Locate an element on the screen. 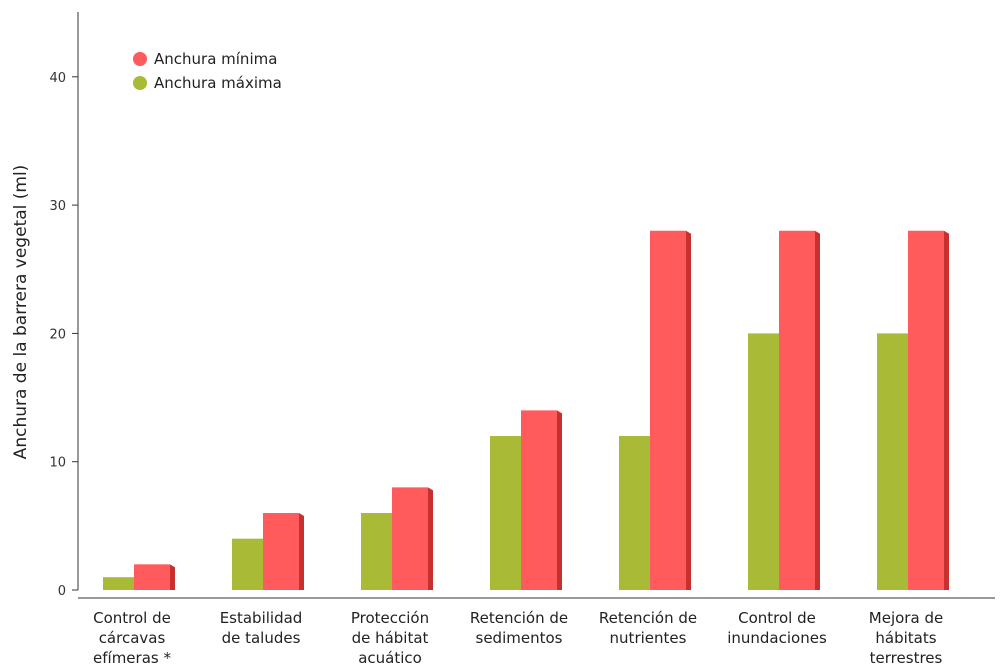  y-axis-label: Anchura de la barrera vegetal (ml) is located at coordinates (21, 312).